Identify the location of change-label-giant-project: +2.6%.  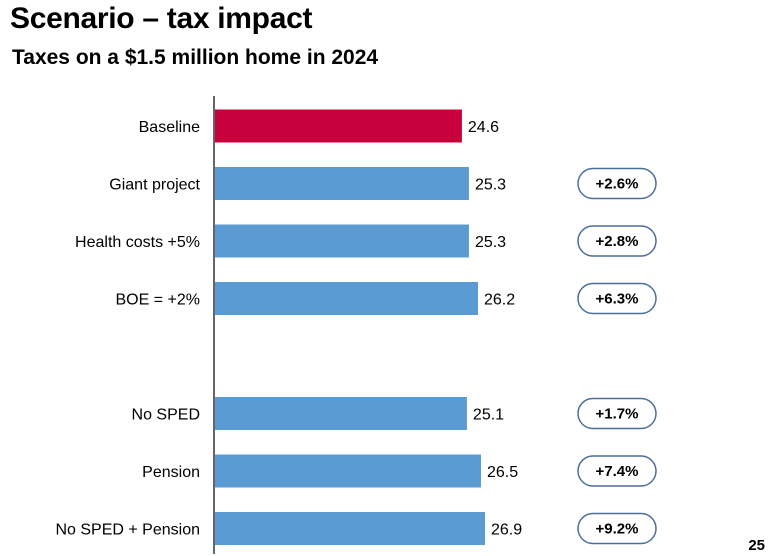
(617, 184).